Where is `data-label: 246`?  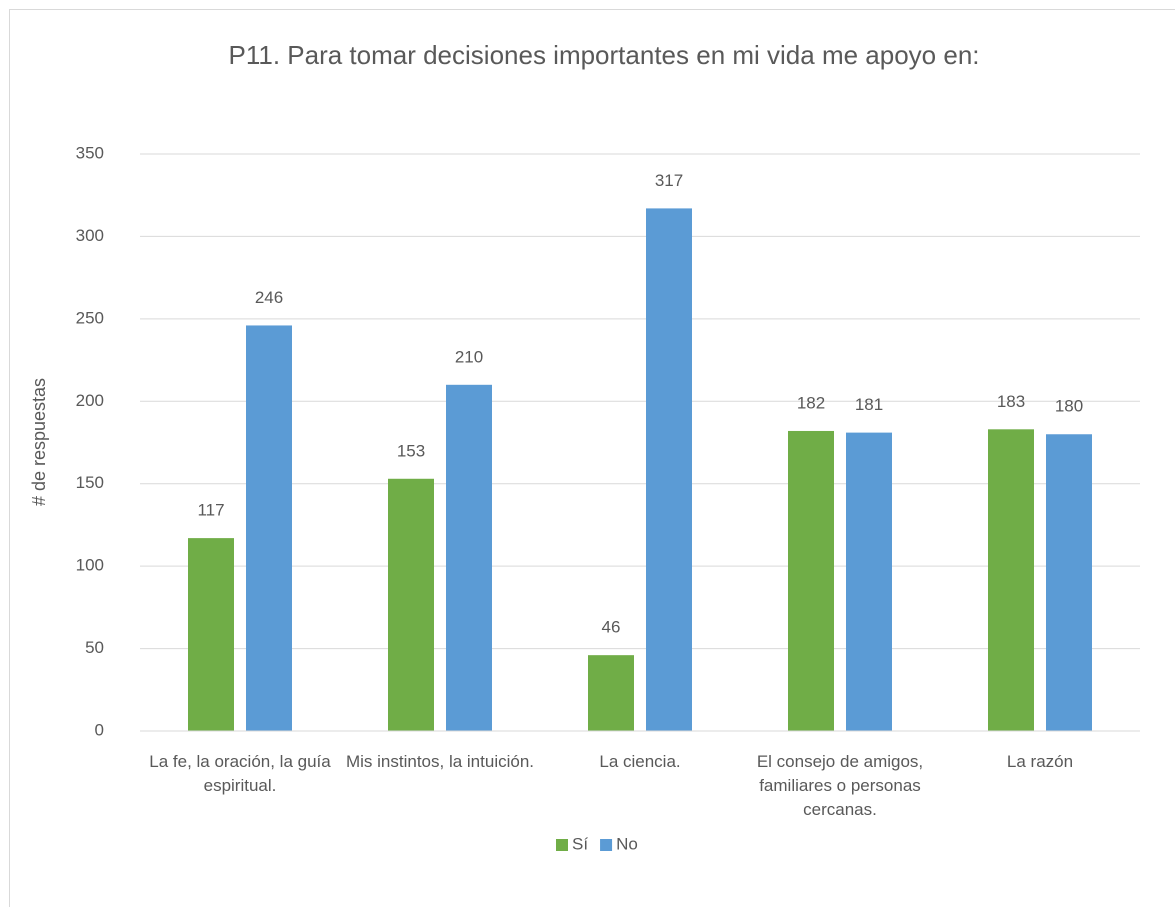
data-label: 246 is located at coordinates (269, 297).